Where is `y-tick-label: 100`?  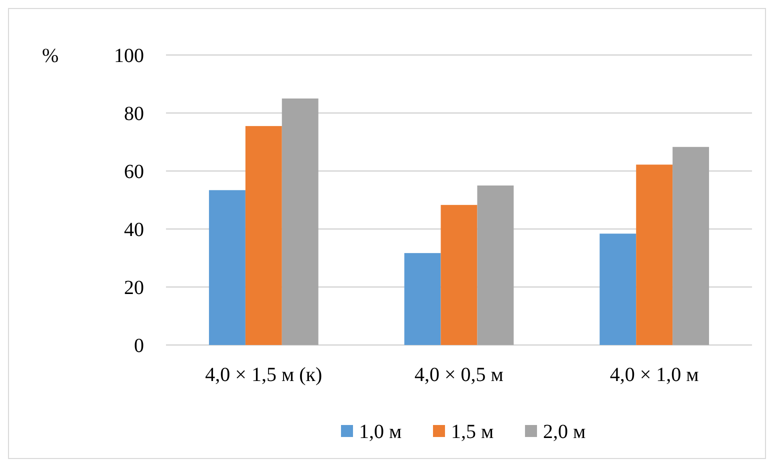 y-tick-label: 100 is located at coordinates (129, 56).